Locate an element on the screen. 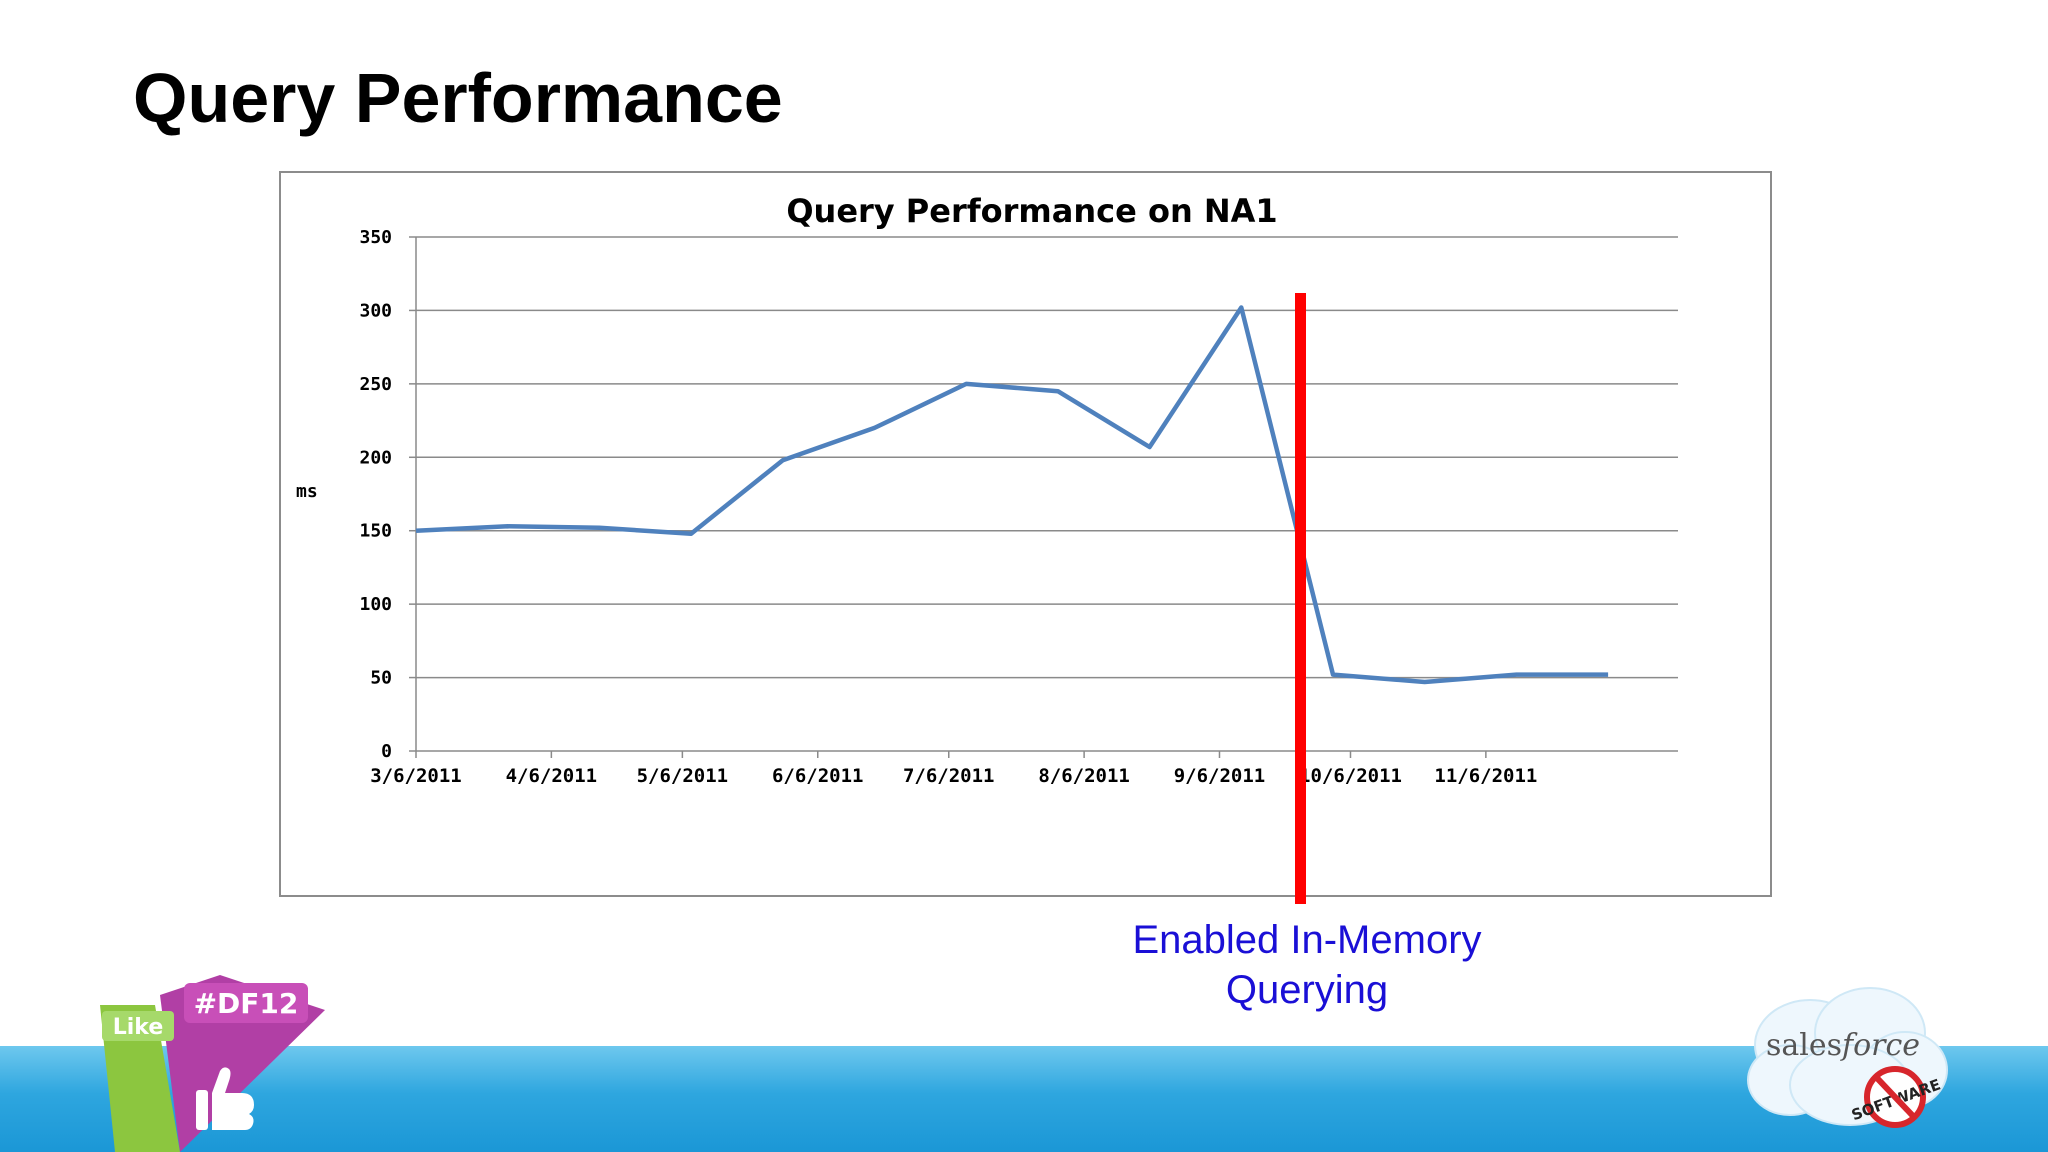  hashtag-text: #DF12 is located at coordinates (246, 1003).